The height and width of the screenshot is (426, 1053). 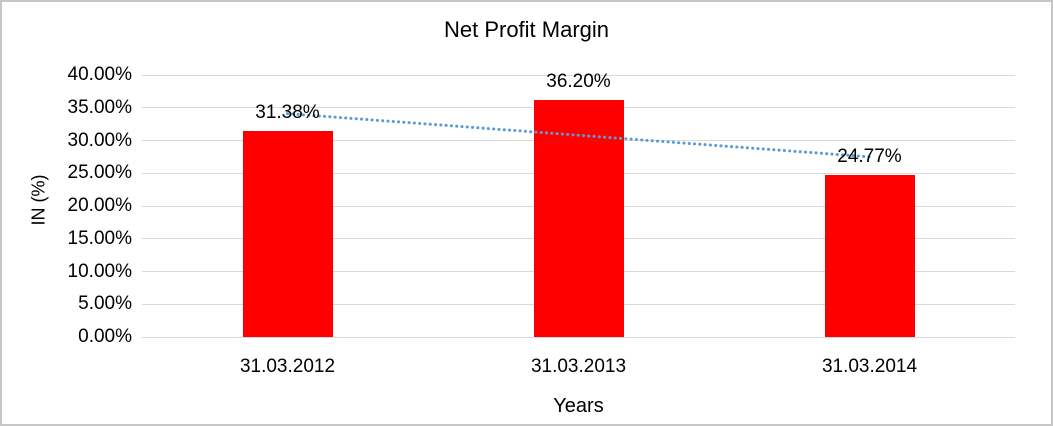 I want to click on y-axis-tick-label: 15.00%, so click(x=99, y=238).